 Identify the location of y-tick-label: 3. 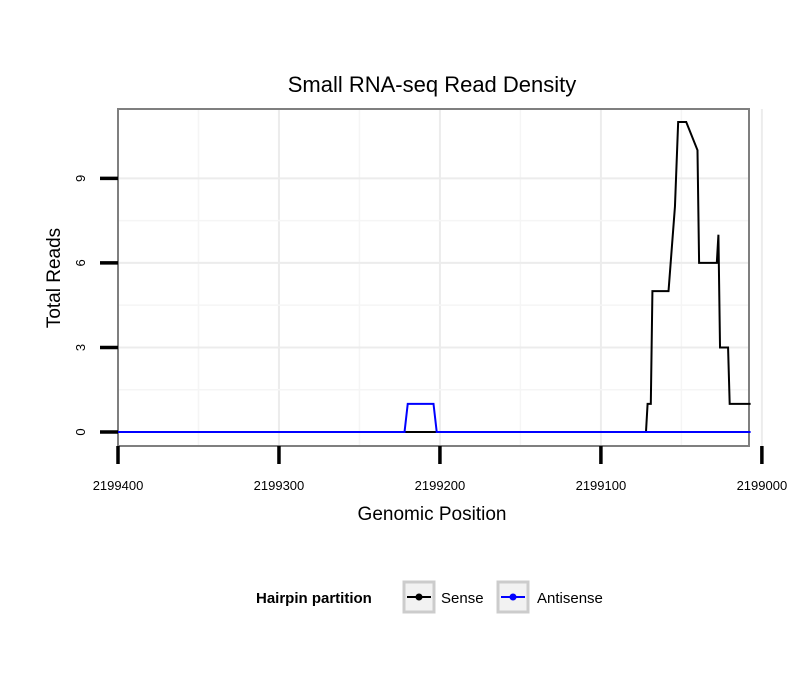
(80, 347).